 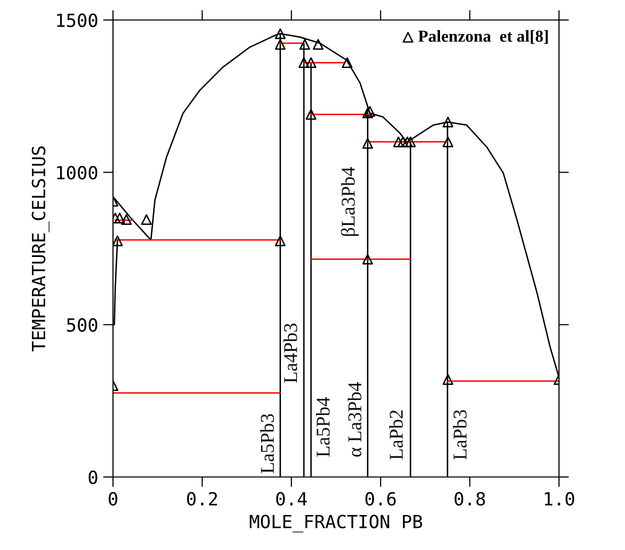 What do you see at coordinates (290, 353) in the screenshot?
I see `annotation: La4Pb3` at bounding box center [290, 353].